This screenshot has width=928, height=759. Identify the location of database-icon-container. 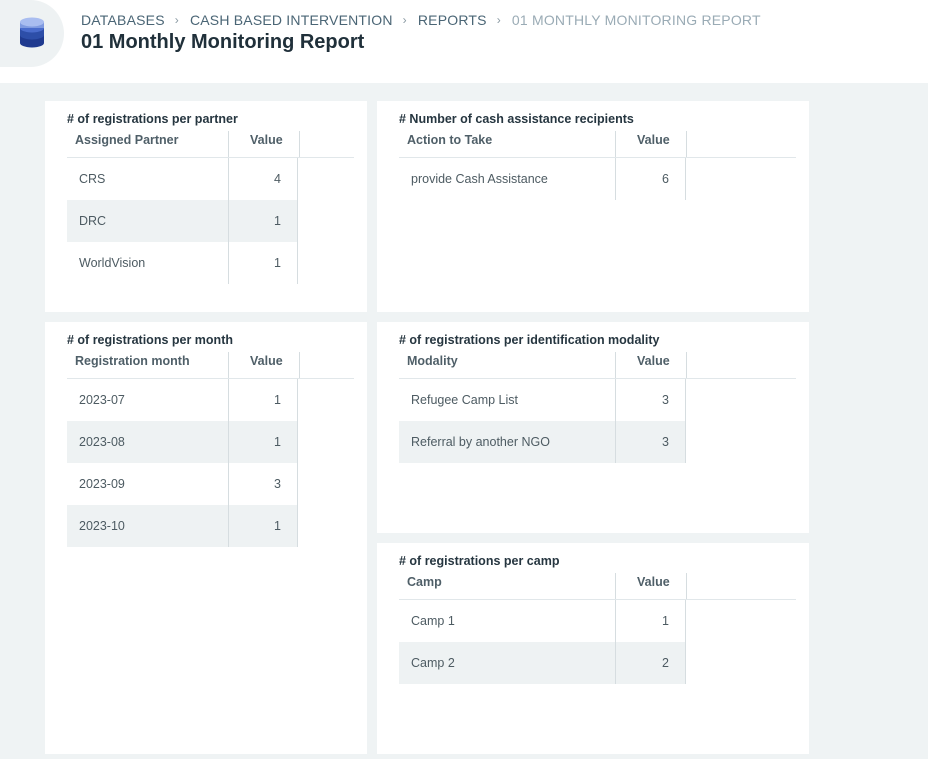
(32, 33).